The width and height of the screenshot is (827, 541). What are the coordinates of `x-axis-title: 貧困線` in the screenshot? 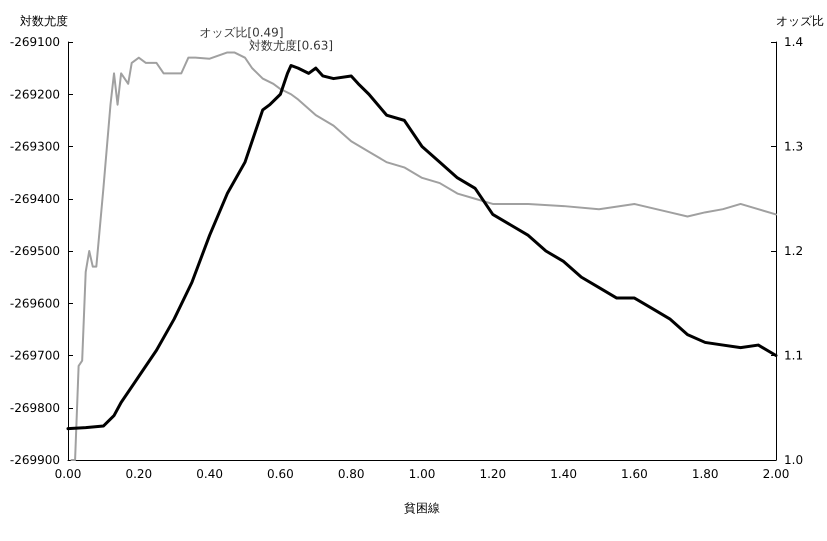 It's located at (422, 508).